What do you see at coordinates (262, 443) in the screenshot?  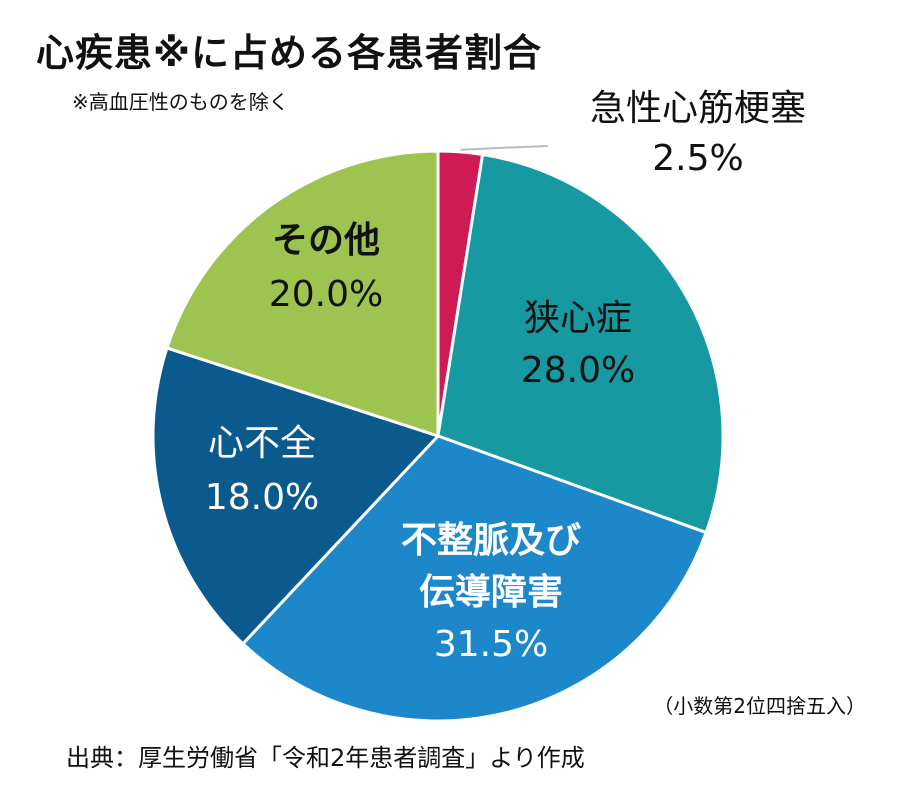 I see `slice-name-heart-failure: 心不全` at bounding box center [262, 443].